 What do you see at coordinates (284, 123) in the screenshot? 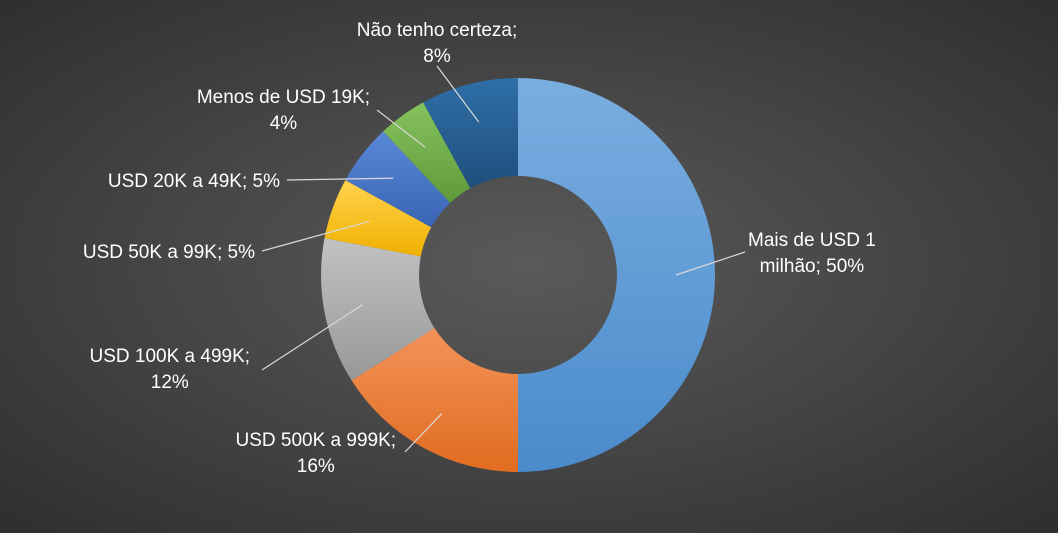
I see `data-label-line: 4%` at bounding box center [284, 123].